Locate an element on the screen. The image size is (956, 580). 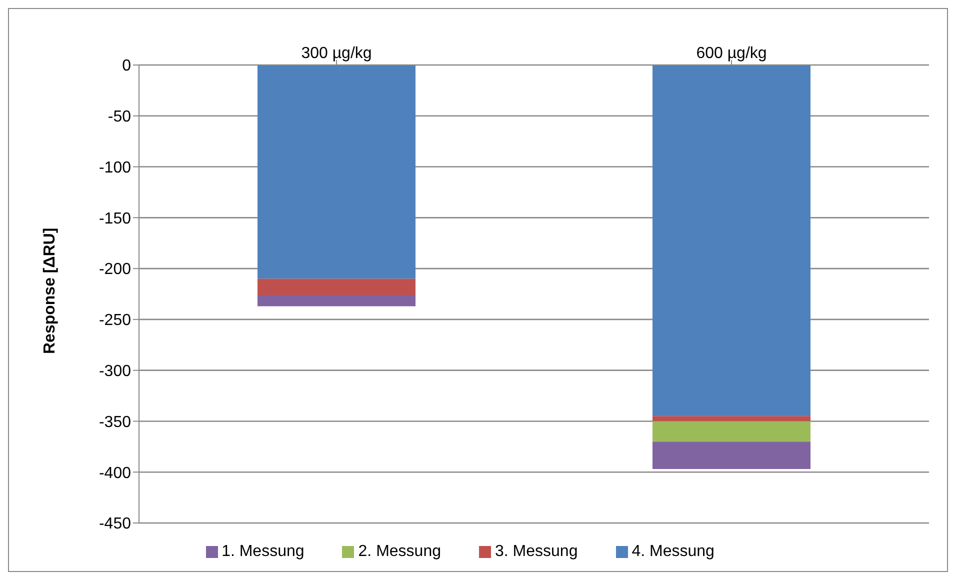
legend-label: 3. Messung is located at coordinates (536, 551).